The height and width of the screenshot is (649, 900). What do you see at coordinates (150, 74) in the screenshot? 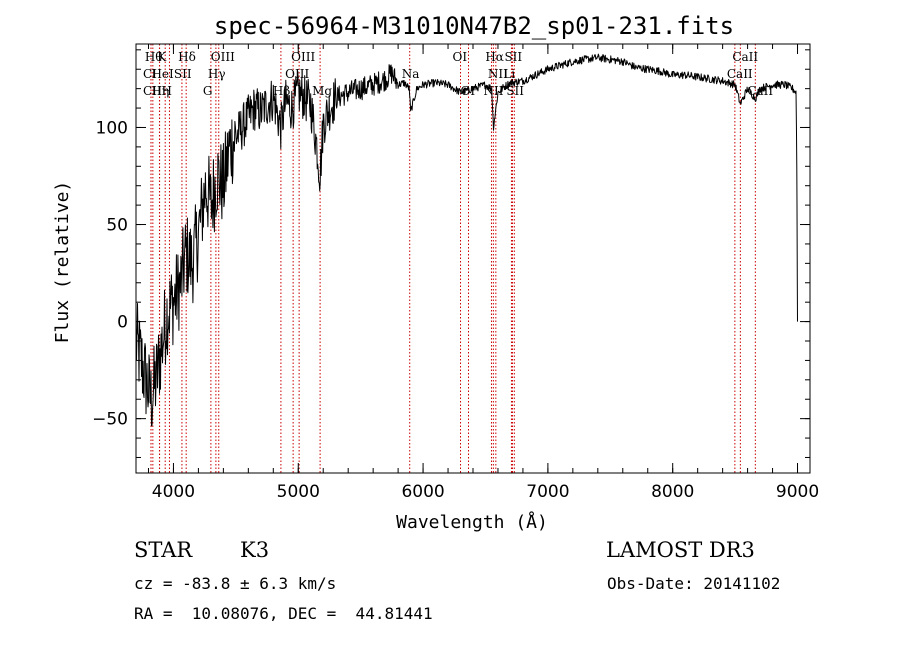
I see `line-label-1: CI` at bounding box center [150, 74].